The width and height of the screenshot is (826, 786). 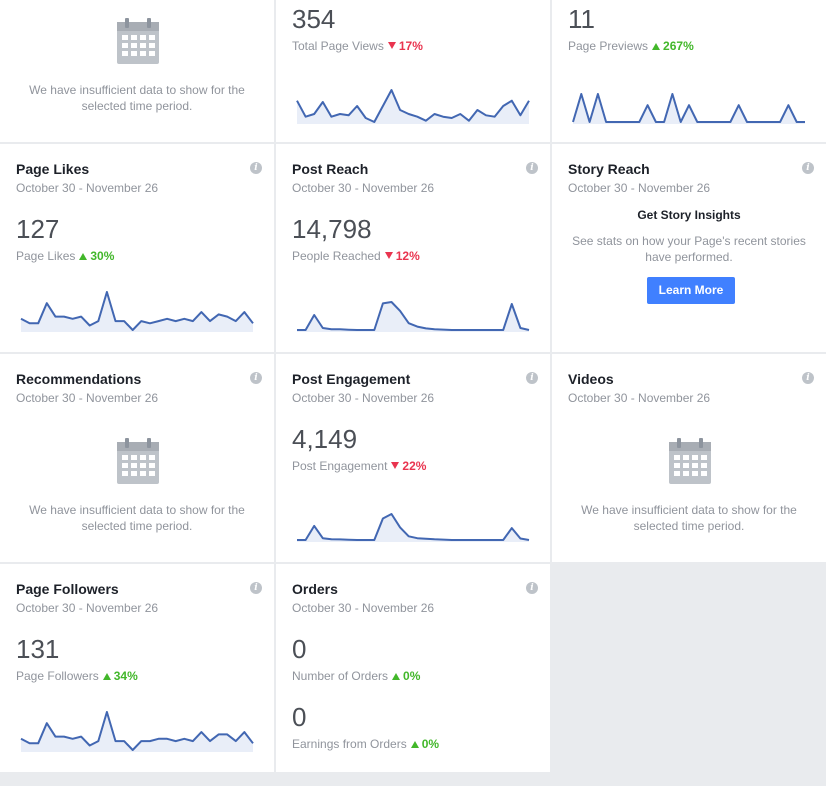 I want to click on page-previews-metric: Page Previews 267%, so click(x=631, y=46).